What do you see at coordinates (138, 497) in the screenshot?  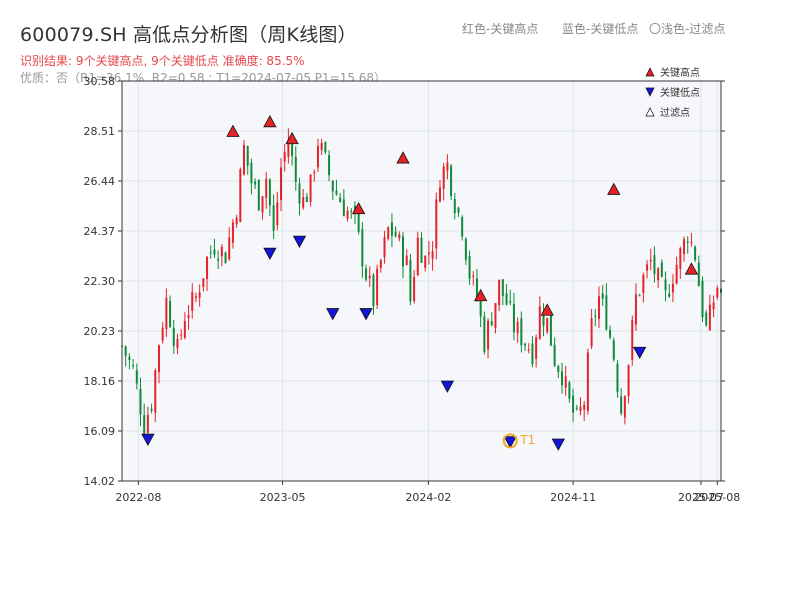 I see `x-tick-label: 2022-08` at bounding box center [138, 497].